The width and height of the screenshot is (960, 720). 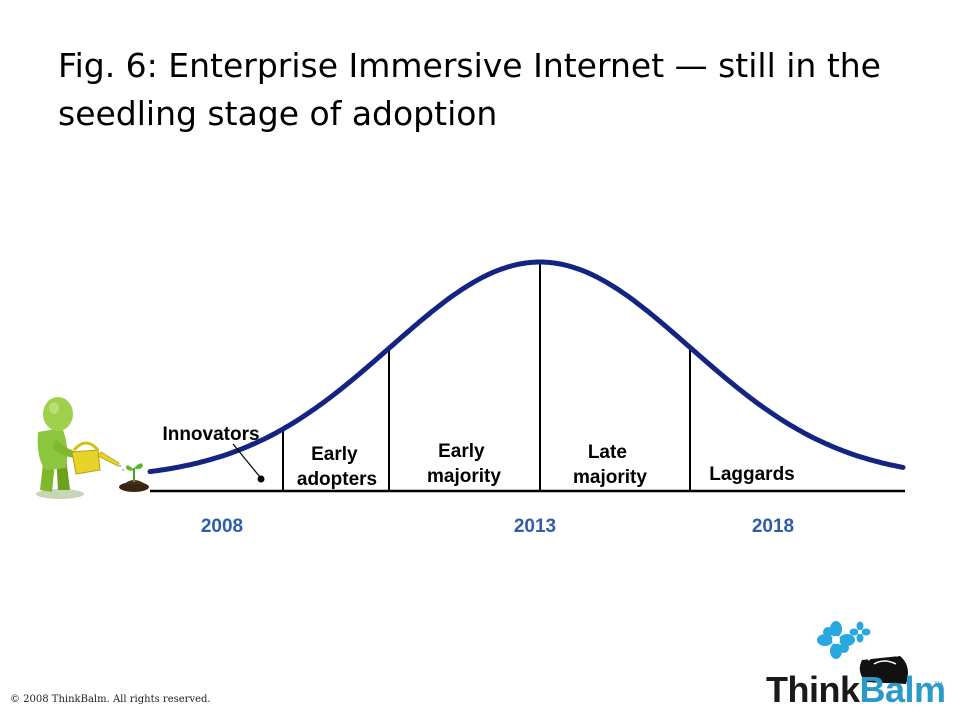 I want to click on seedling-icon, so click(x=134, y=477).